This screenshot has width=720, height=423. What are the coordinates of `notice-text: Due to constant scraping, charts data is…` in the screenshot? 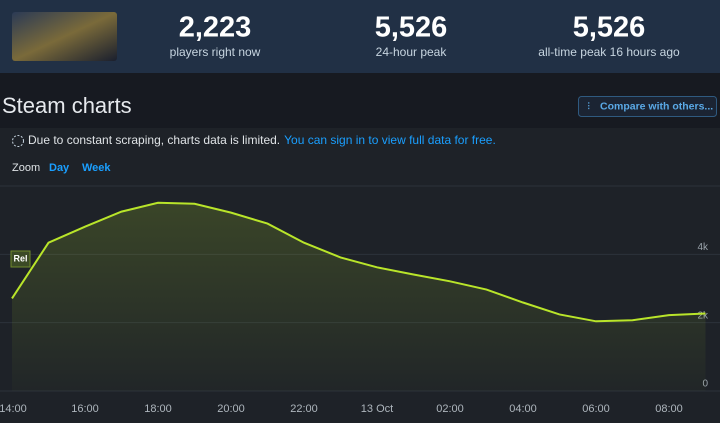 It's located at (262, 140).